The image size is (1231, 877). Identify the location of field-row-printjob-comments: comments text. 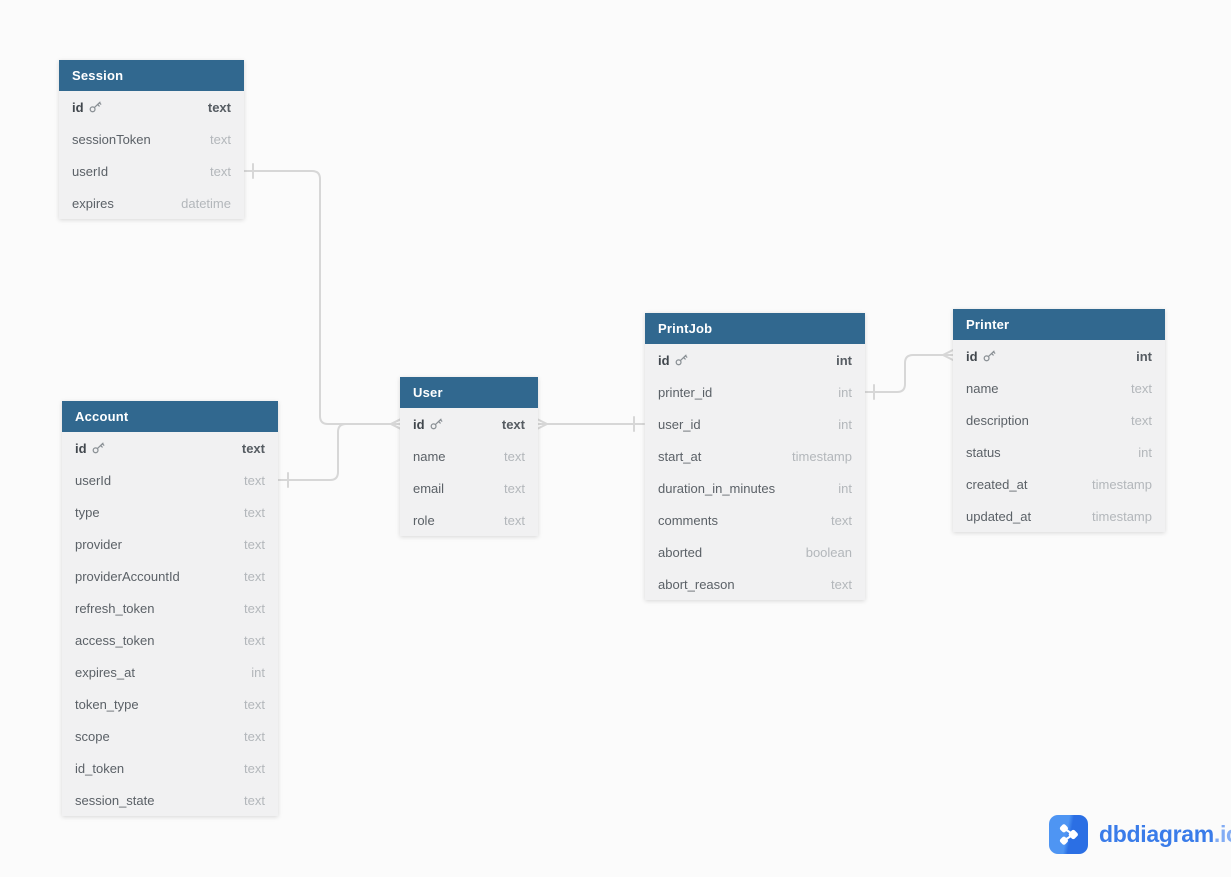
(755, 520).